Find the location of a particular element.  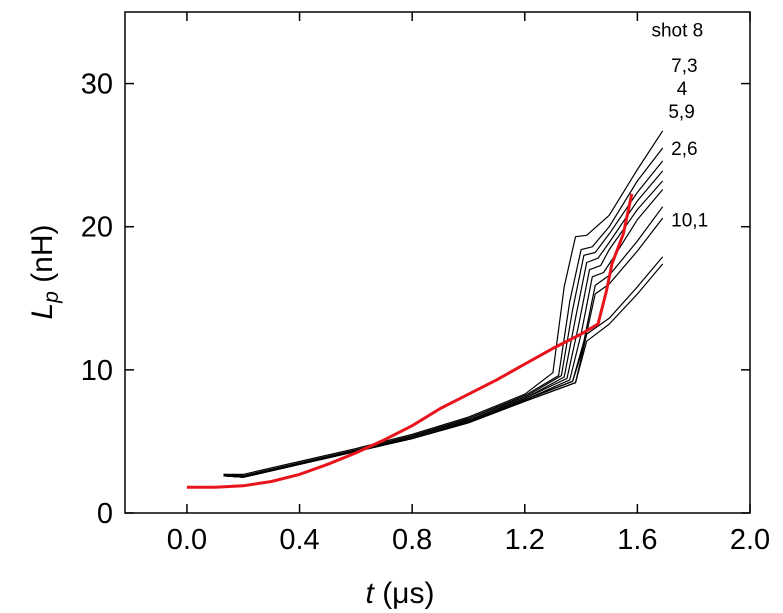

x-axis-label: t (μs) is located at coordinates (400, 593).